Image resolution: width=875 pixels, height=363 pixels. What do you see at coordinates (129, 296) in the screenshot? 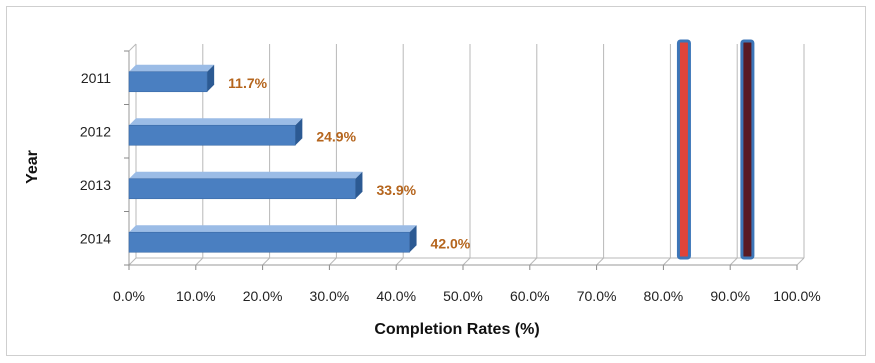
I see `x-tick-label: 0.0%` at bounding box center [129, 296].